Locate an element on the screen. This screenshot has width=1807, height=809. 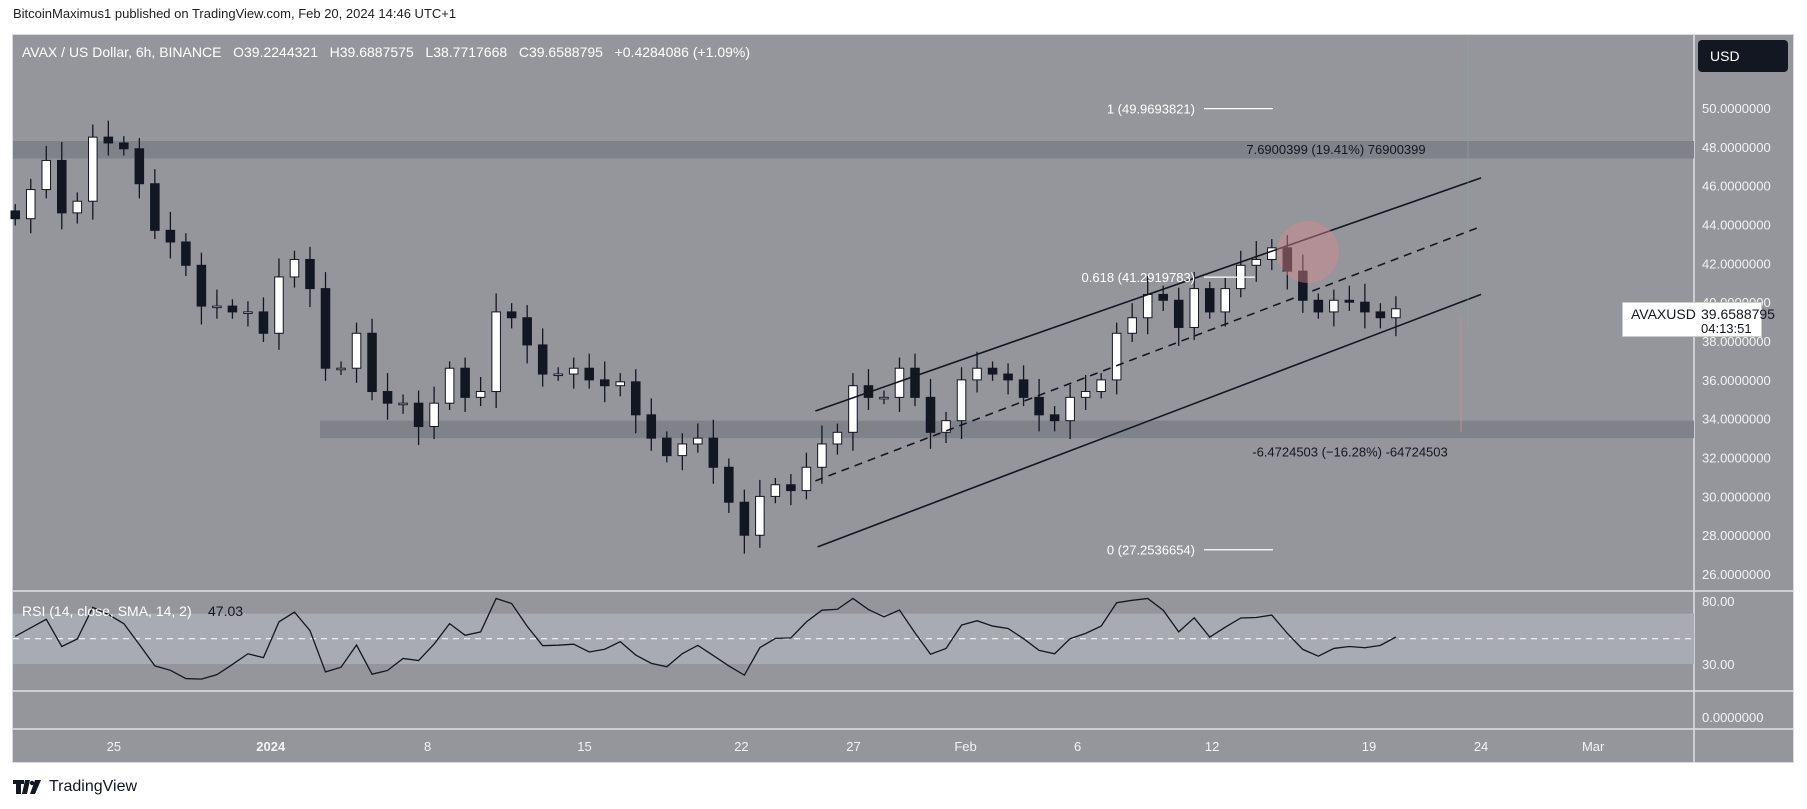
time-tick: 27 is located at coordinates (853, 746).